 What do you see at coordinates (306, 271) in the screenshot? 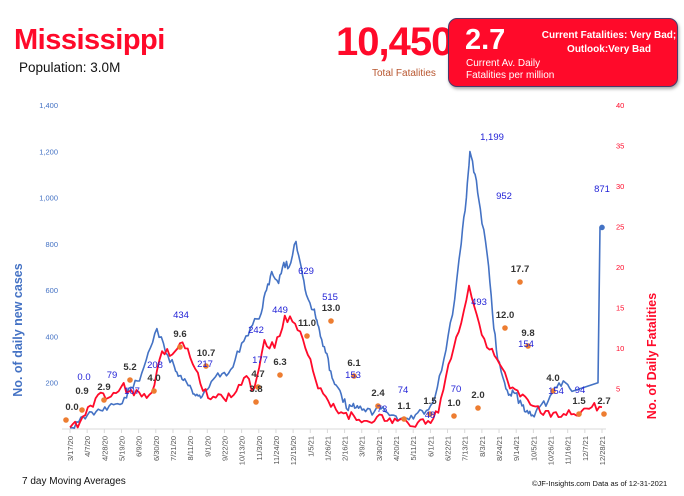
I see `case-data-label: 629` at bounding box center [306, 271].